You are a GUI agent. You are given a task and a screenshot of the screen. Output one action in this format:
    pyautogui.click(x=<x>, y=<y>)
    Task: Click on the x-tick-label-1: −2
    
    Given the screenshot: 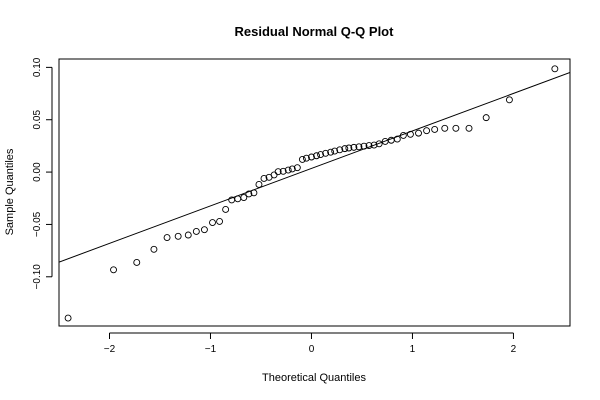 What is the action you would take?
    pyautogui.click(x=110, y=349)
    